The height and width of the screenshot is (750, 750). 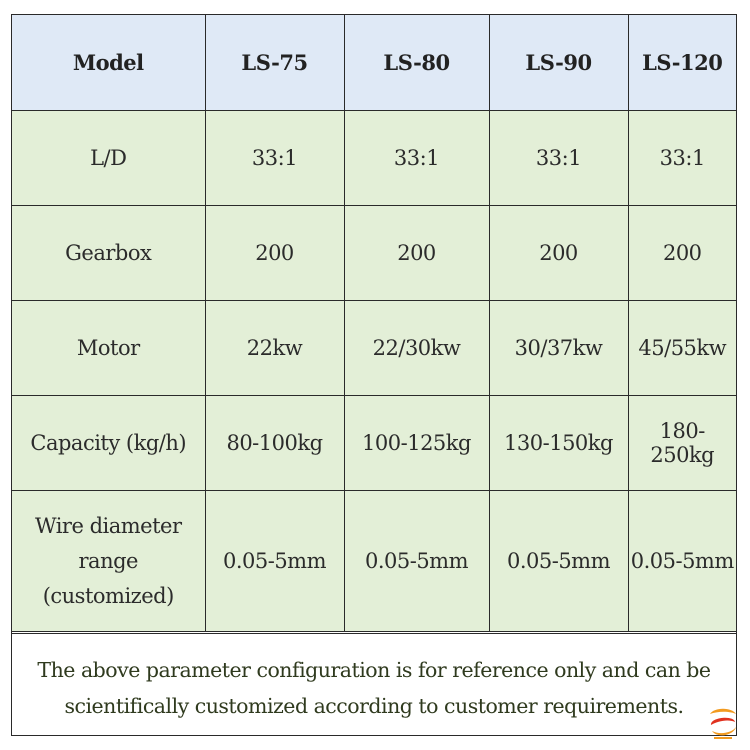 I want to click on row-label-gearbox: Gearbox, so click(x=109, y=253).